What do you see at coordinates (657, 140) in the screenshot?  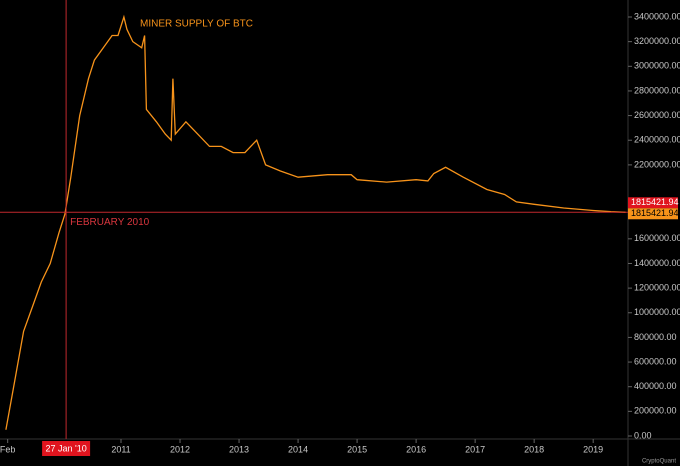 I see `y-tick-label: 2400000.00` at bounding box center [657, 140].